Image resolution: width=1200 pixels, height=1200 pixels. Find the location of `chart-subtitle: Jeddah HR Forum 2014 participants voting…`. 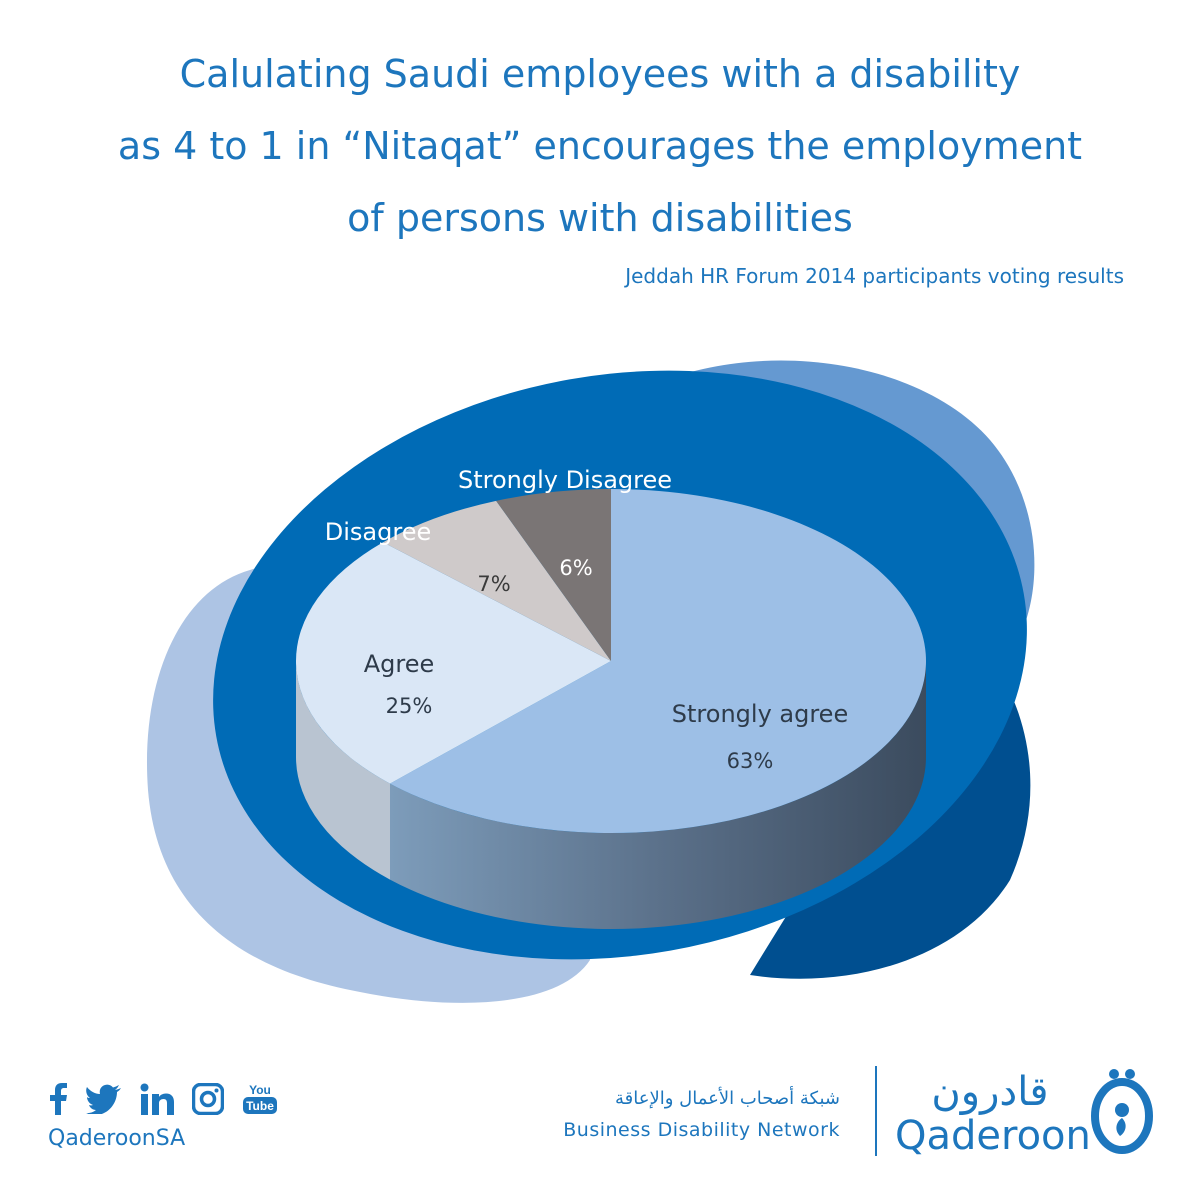

chart-subtitle: Jeddah HR Forum 2014 participants voting… is located at coordinates (874, 276).